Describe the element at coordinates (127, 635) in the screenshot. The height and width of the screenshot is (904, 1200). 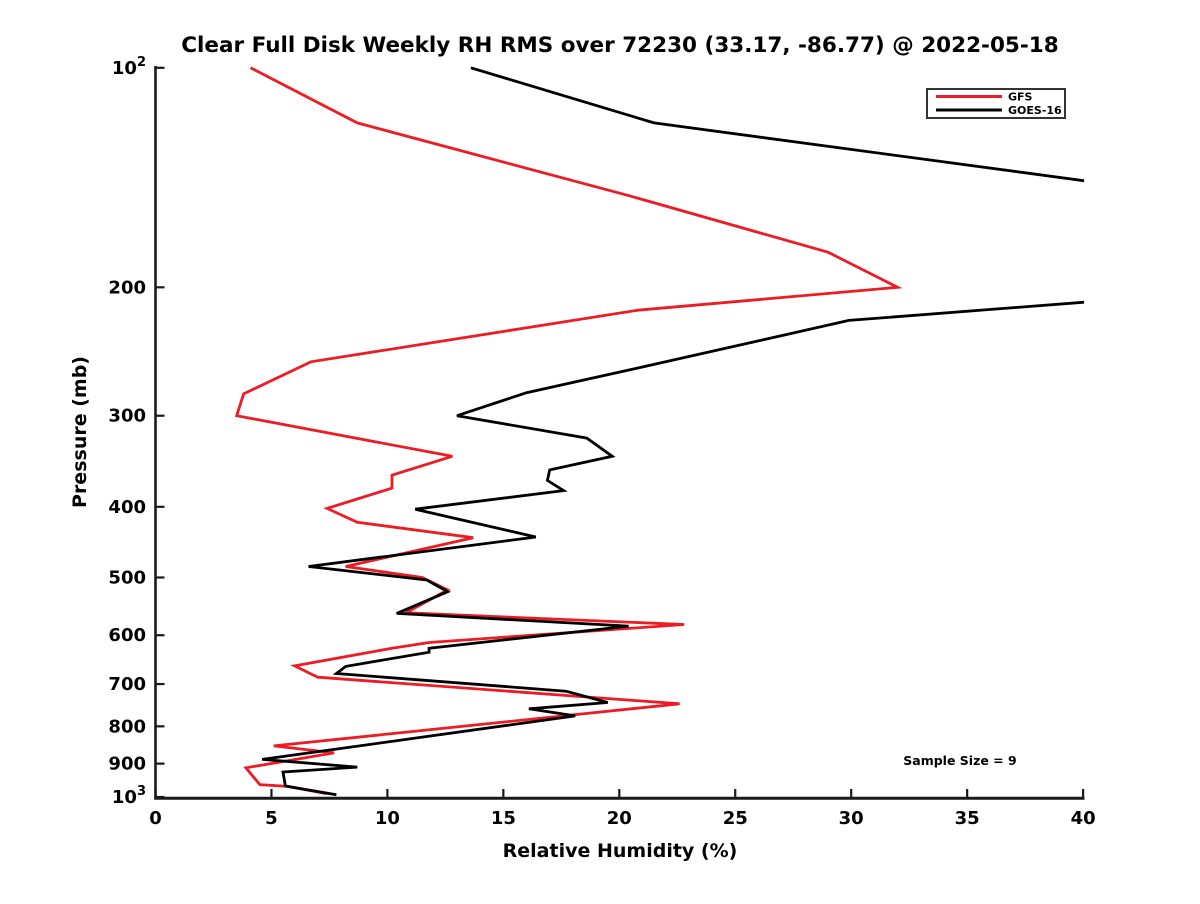
I see `y-tick-label: 600` at that location.